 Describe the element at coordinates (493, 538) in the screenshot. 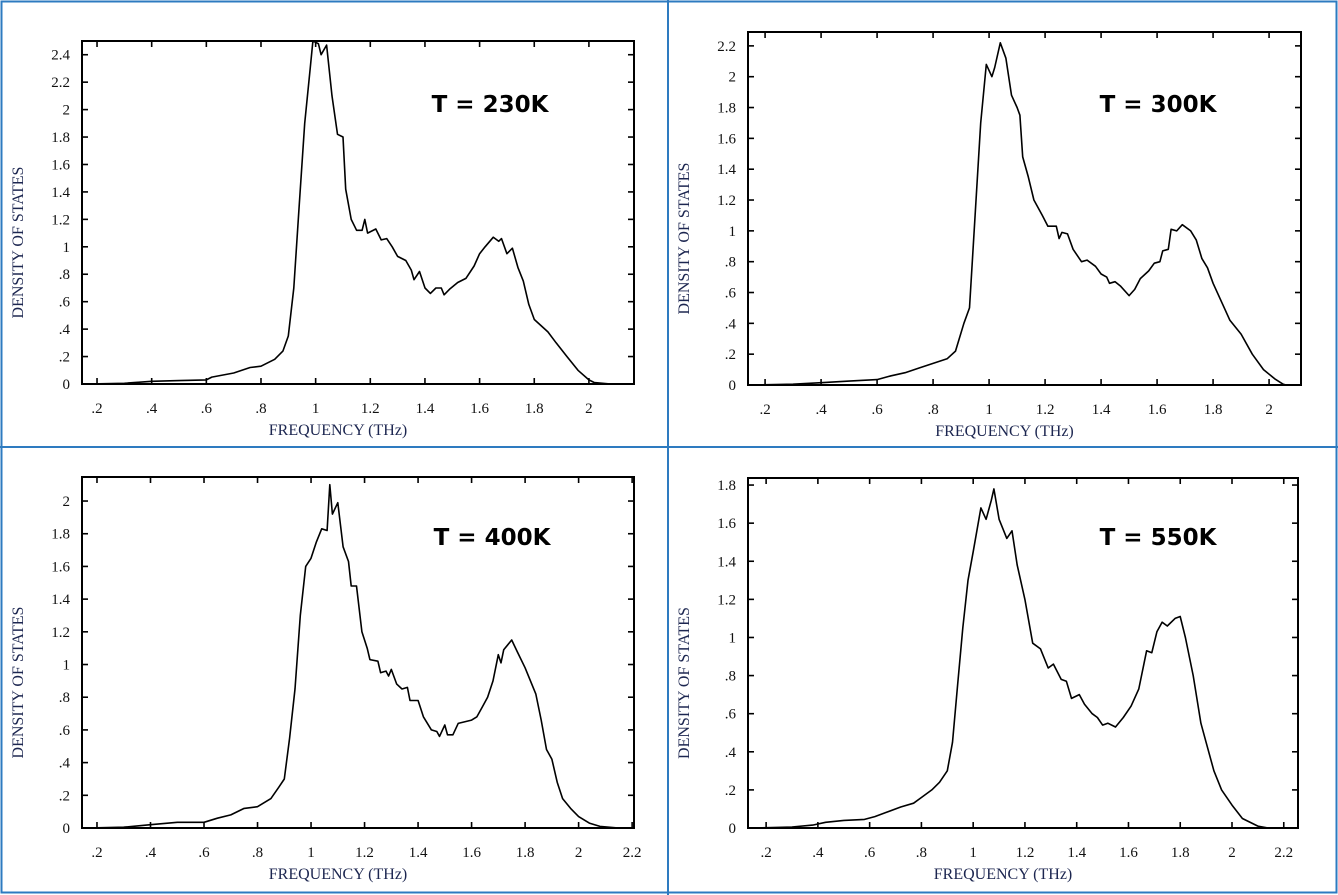

I see `temperature-annotation: T = 400K` at that location.